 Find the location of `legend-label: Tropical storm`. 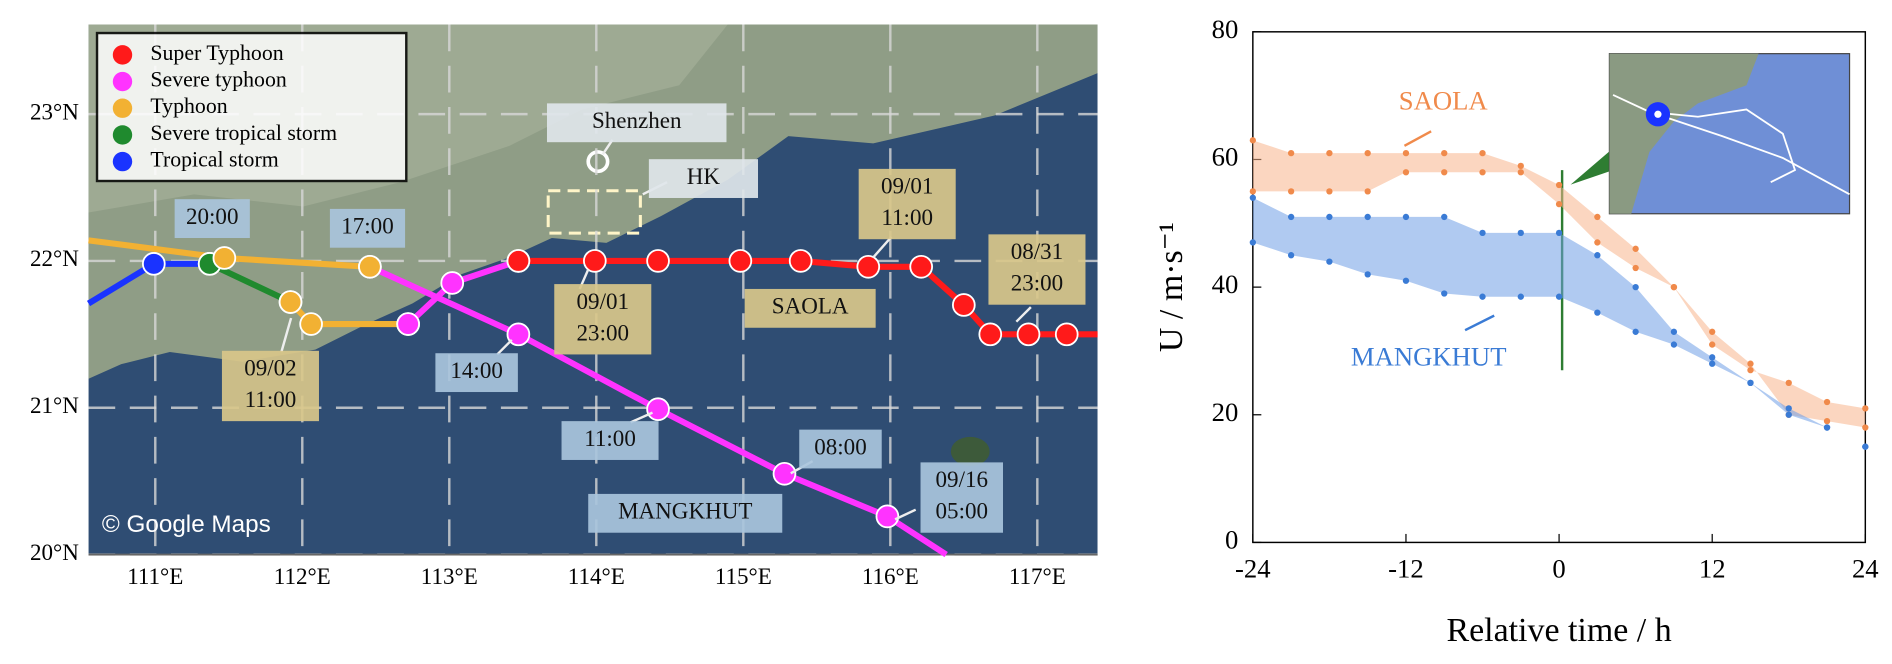

legend-label: Tropical storm is located at coordinates (214, 160).